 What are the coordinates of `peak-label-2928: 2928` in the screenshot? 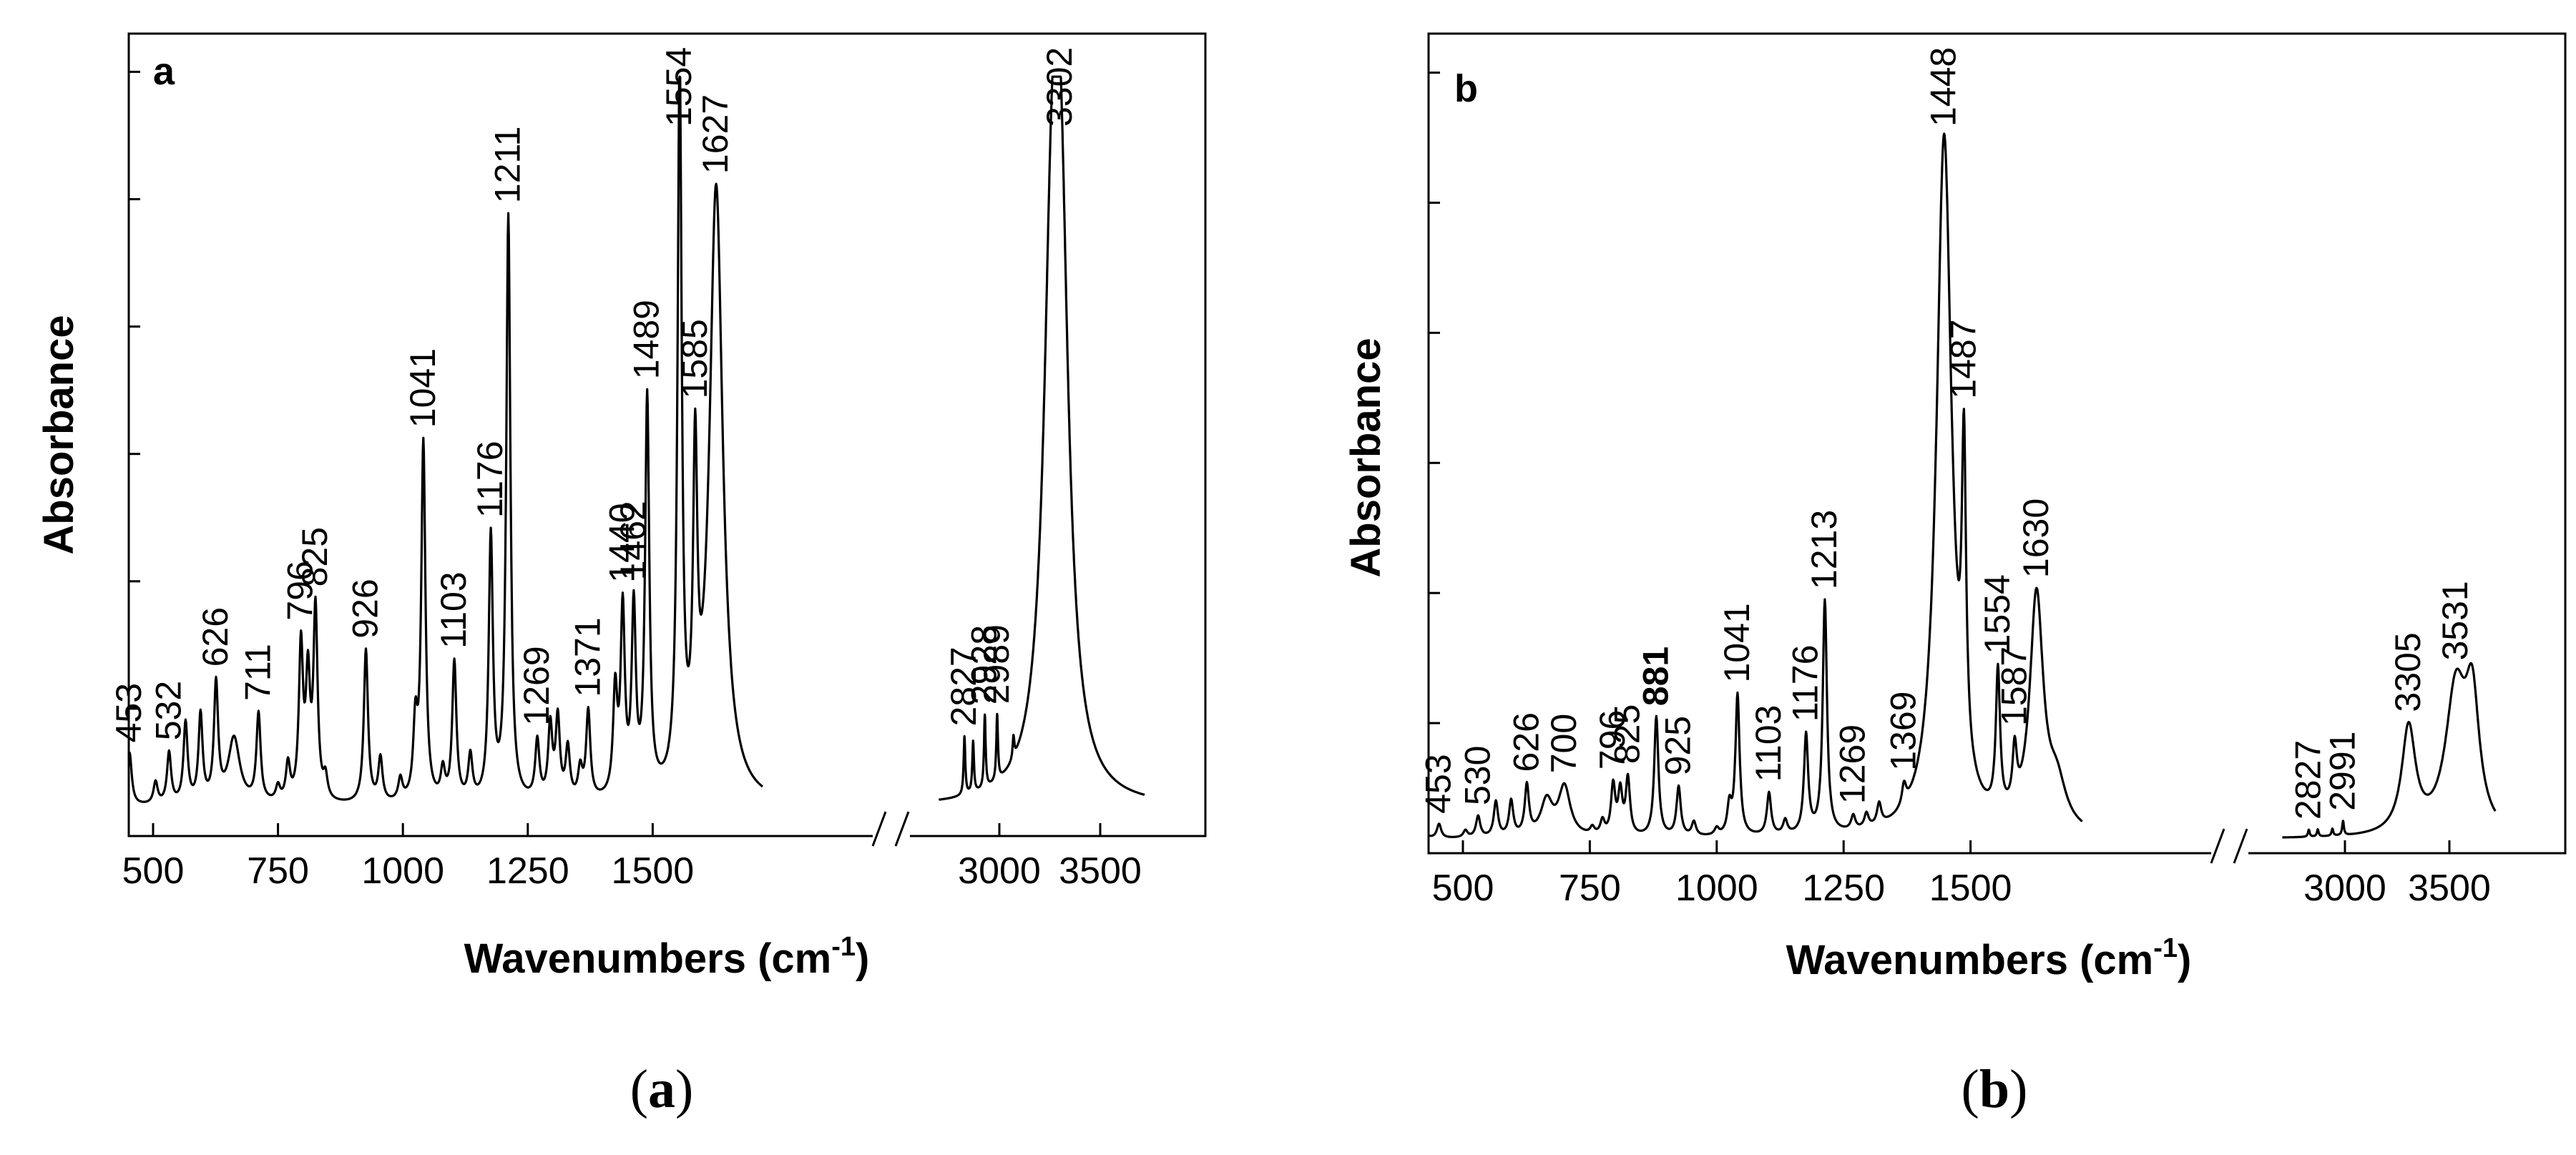 It's located at (984, 665).